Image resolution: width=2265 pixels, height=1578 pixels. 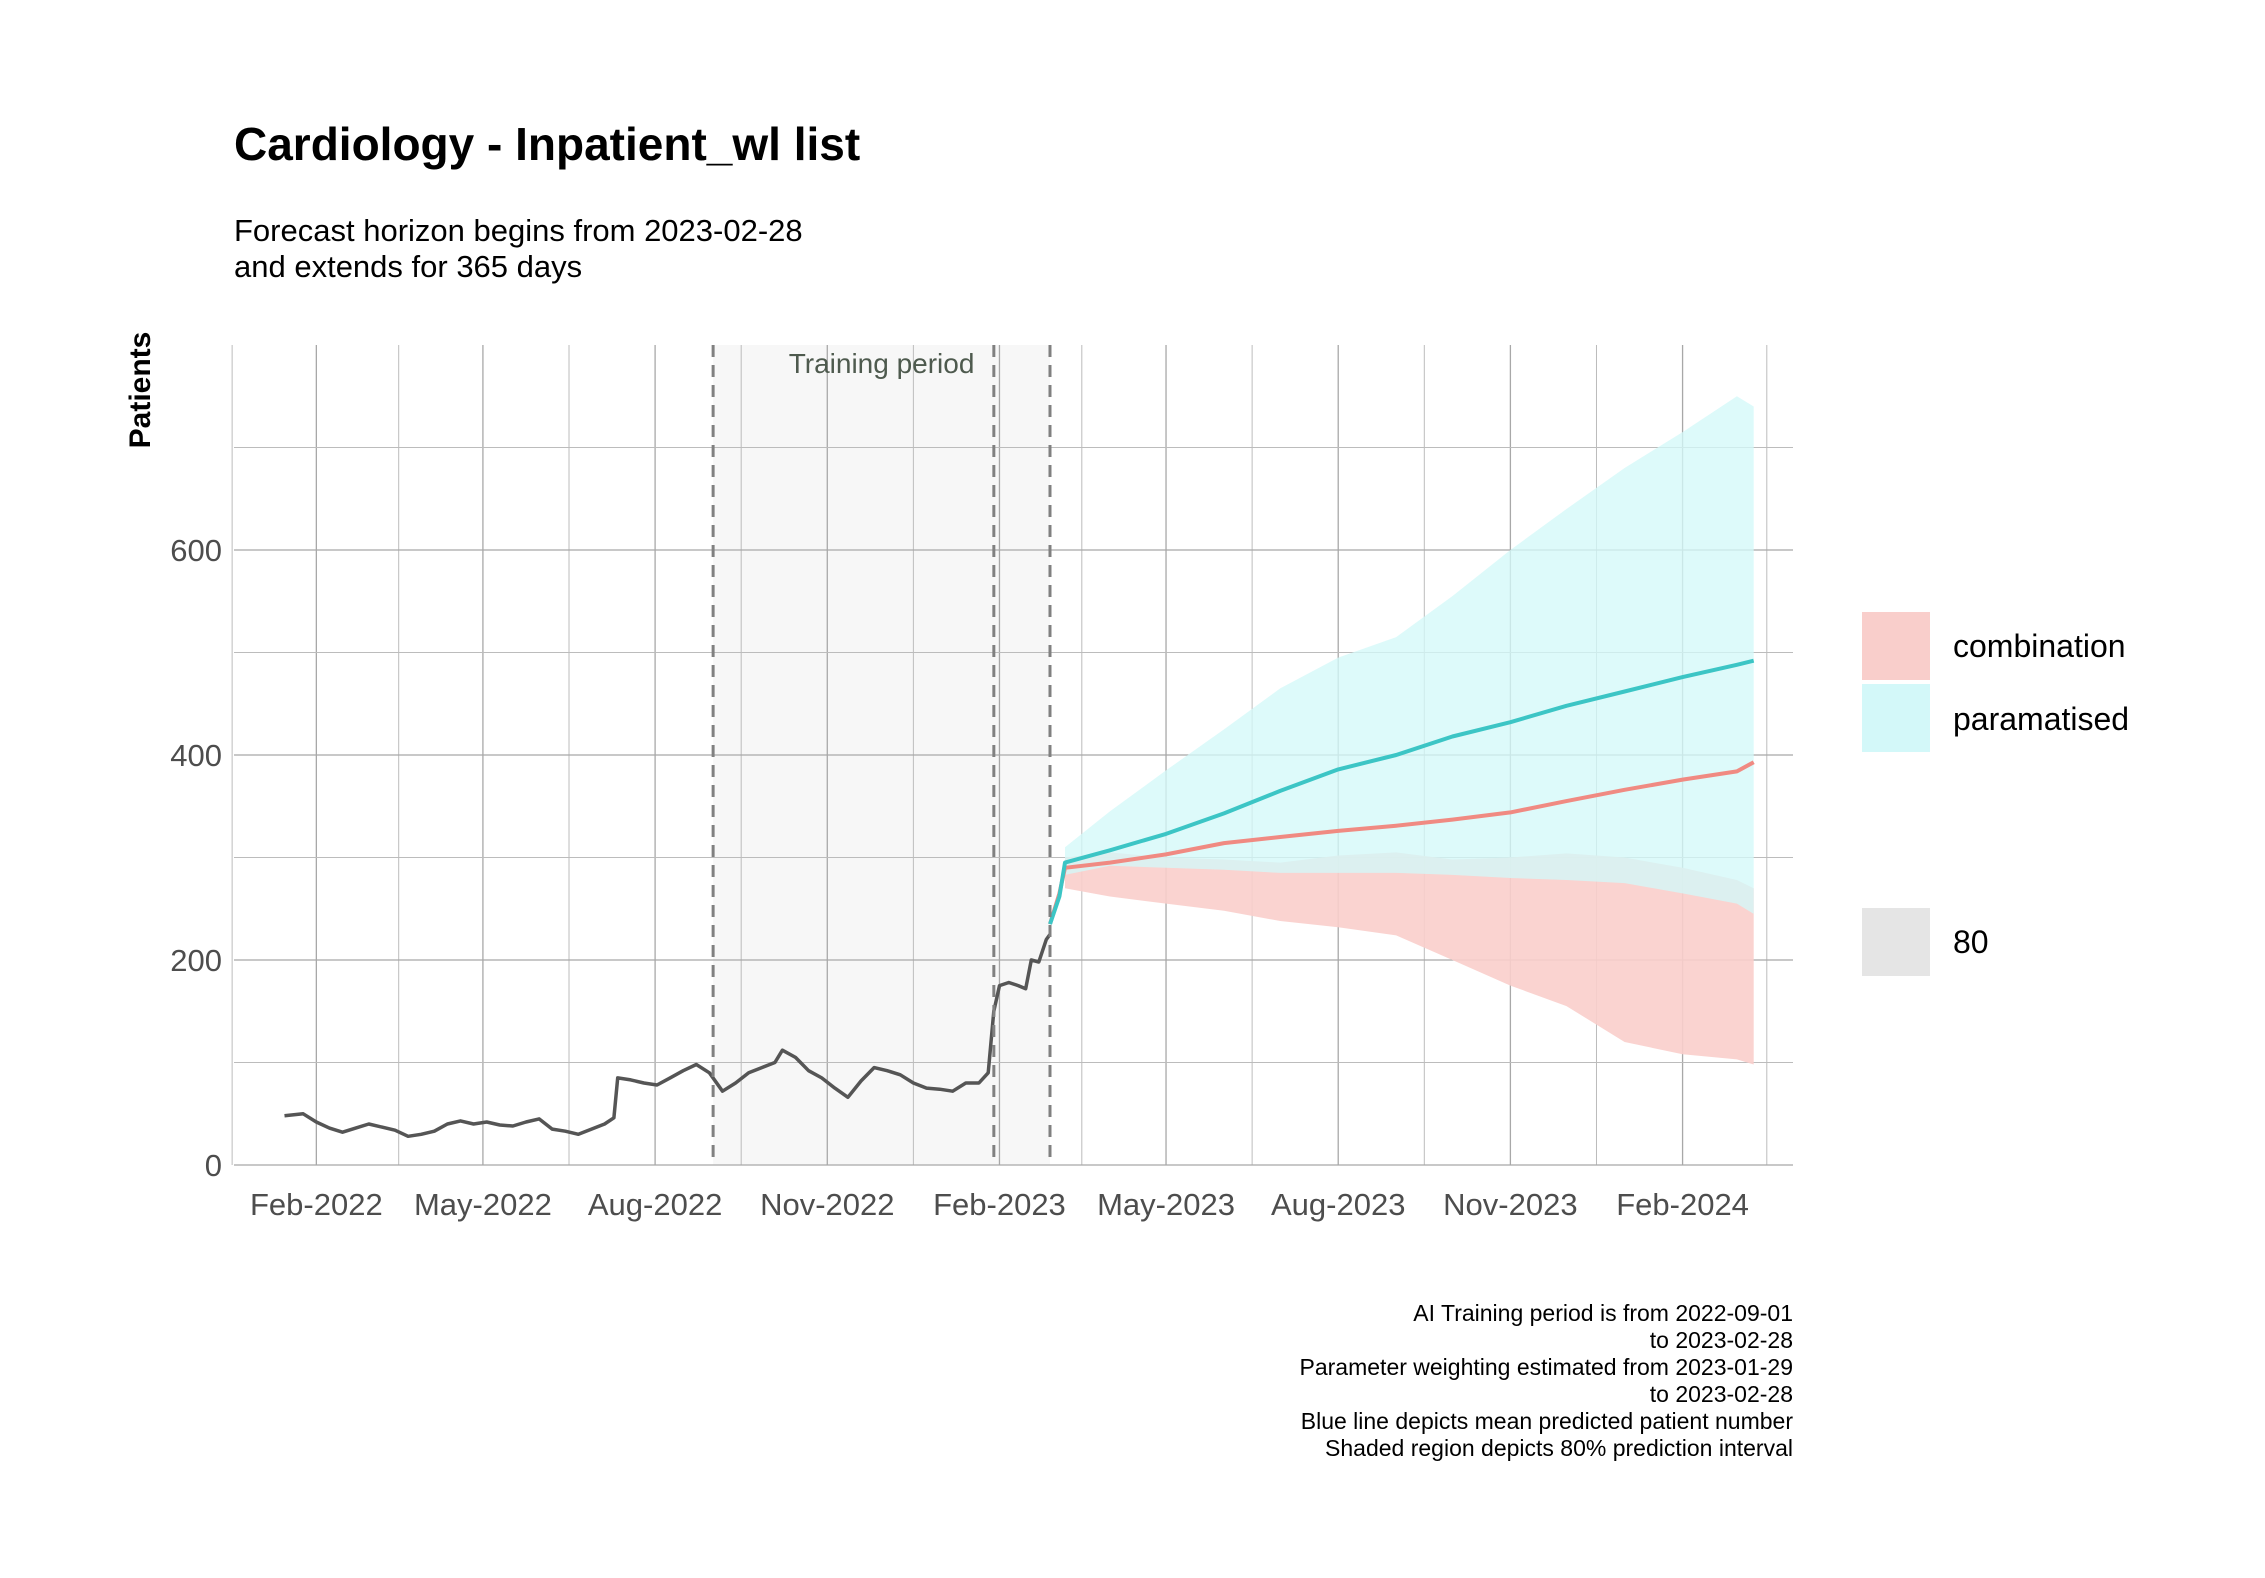 I want to click on x-tick-label: May-2022, so click(x=483, y=1204).